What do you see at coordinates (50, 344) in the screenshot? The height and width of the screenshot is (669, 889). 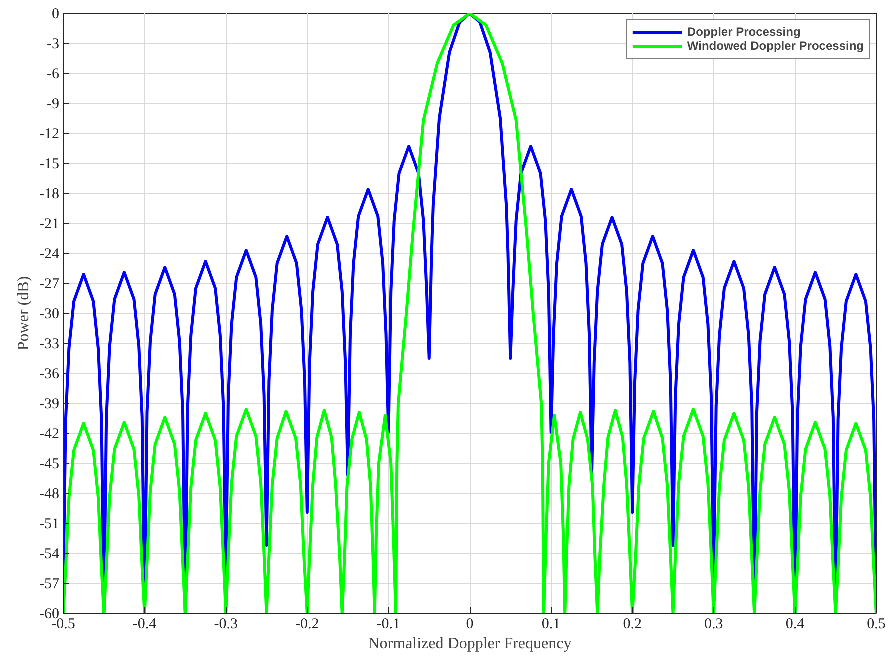 I see `y-tick-label: -33` at bounding box center [50, 344].